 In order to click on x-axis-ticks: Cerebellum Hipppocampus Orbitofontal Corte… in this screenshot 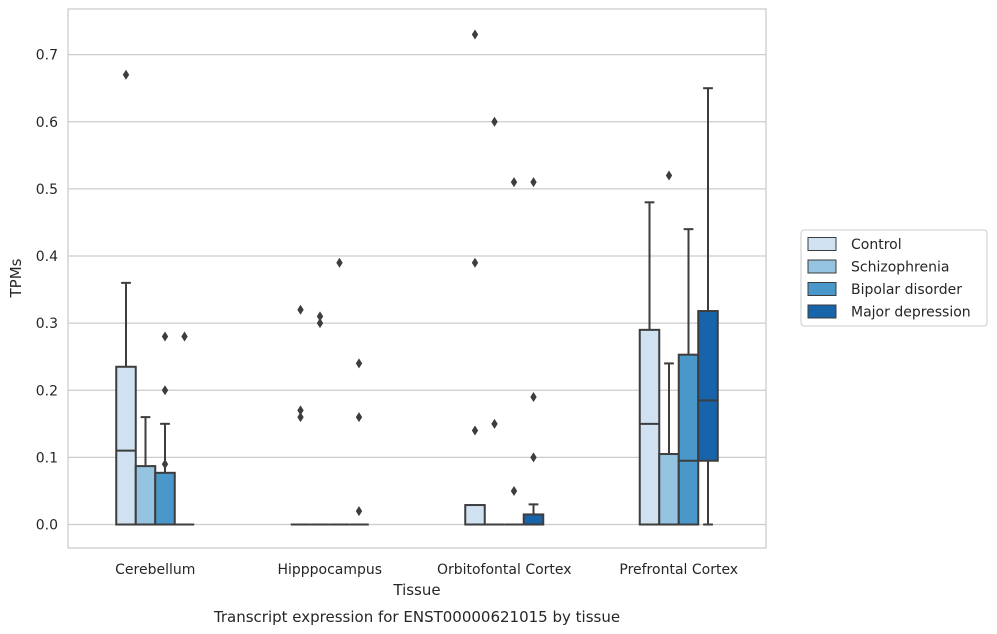, I will do `click(426, 570)`.